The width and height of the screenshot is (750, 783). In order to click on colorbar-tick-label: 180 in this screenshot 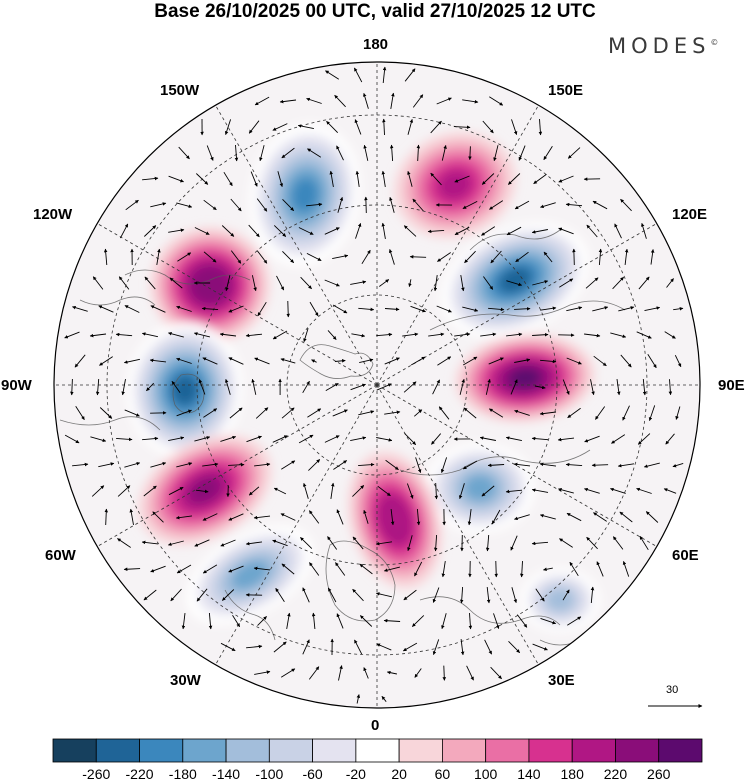, I will do `click(572, 774)`.